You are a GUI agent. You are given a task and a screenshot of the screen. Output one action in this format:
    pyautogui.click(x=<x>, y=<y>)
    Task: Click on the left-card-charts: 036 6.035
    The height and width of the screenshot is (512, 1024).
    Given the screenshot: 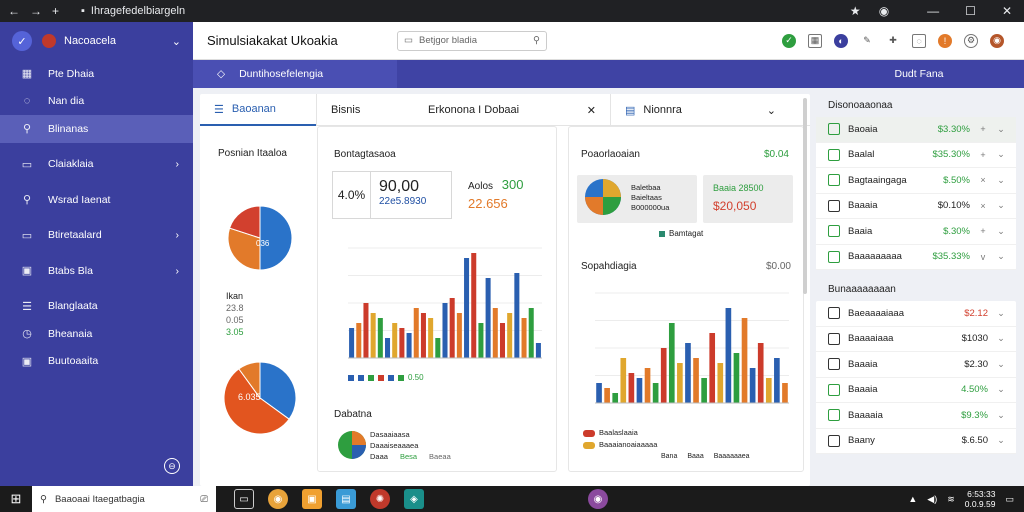 What is the action you would take?
    pyautogui.click(x=260, y=320)
    